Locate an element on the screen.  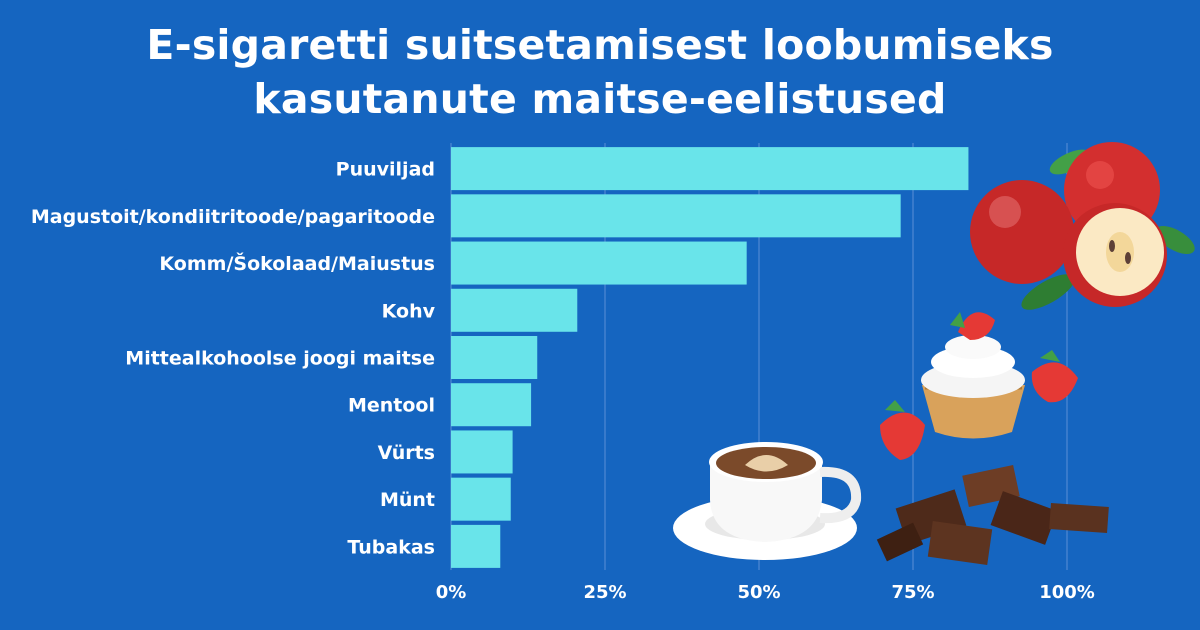
chocolate-pieces-icon is located at coordinates (992, 515).